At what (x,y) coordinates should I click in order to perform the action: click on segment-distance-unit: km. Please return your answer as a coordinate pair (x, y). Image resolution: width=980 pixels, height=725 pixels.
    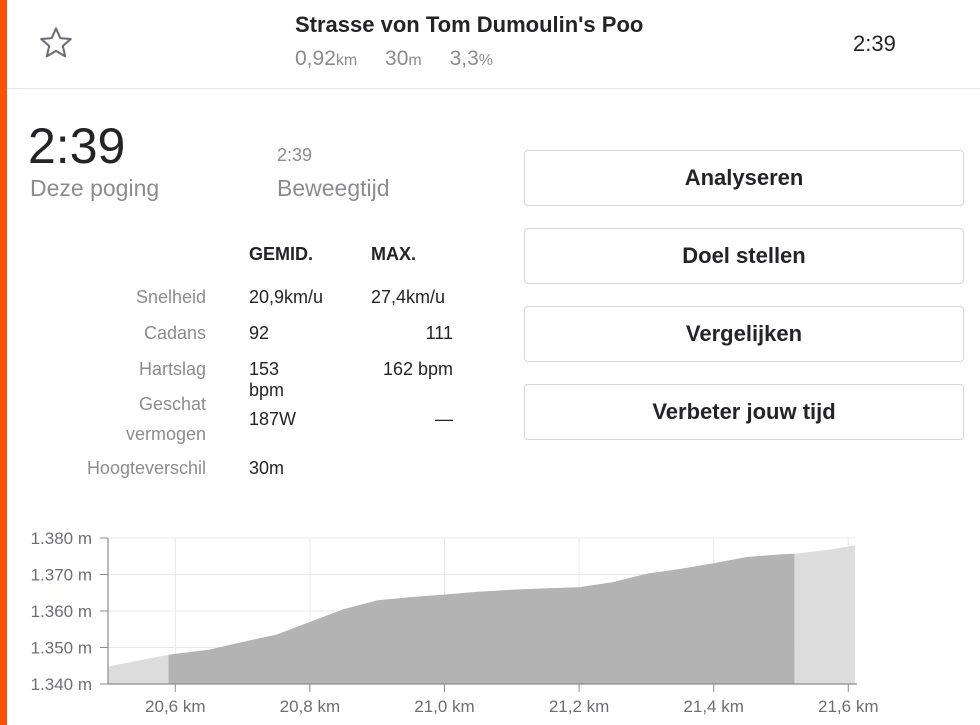
    Looking at the image, I should click on (346, 60).